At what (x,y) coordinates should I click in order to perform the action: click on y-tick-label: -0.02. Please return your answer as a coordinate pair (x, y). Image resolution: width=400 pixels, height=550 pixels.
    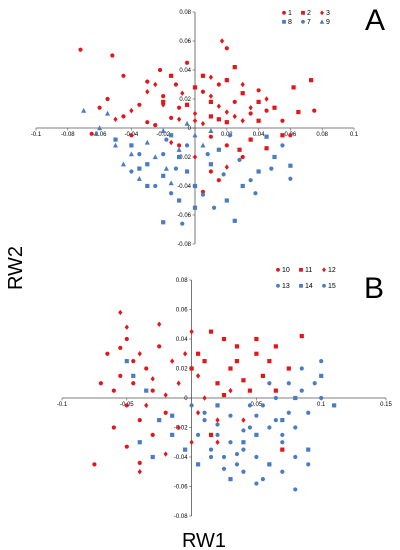
    Looking at the image, I should click on (184, 158).